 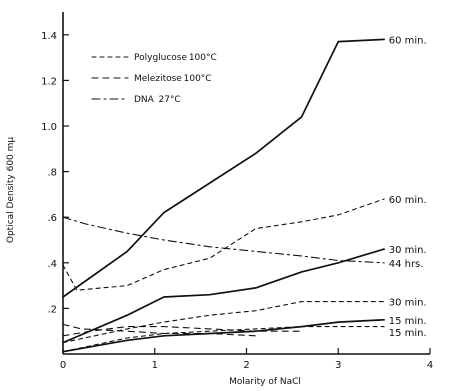 I want to click on x-tick-label-2: 2, so click(x=246, y=365).